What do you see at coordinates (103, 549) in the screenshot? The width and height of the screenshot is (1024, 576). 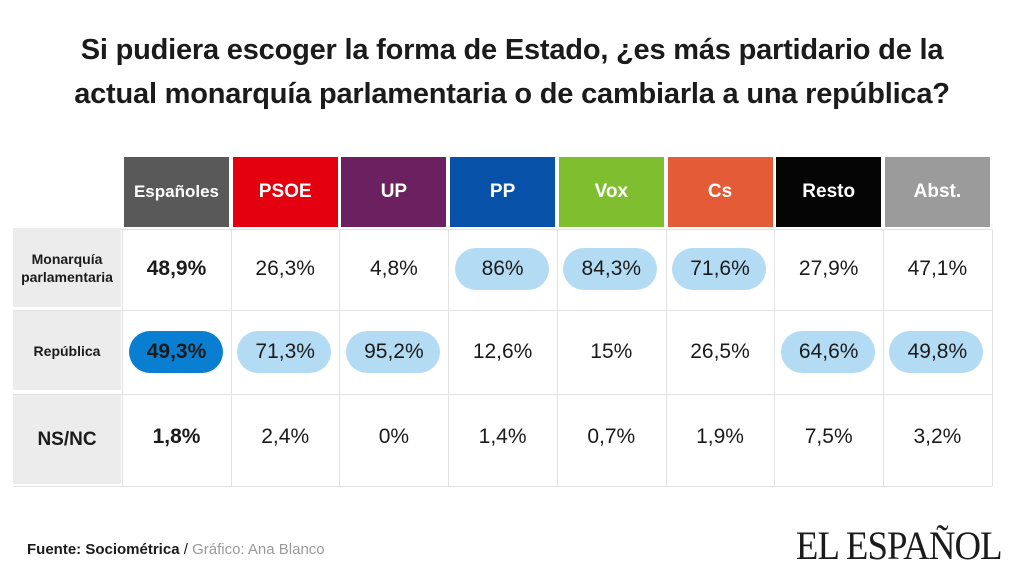 I see `source-label: Fuente: Sociométrica` at bounding box center [103, 549].